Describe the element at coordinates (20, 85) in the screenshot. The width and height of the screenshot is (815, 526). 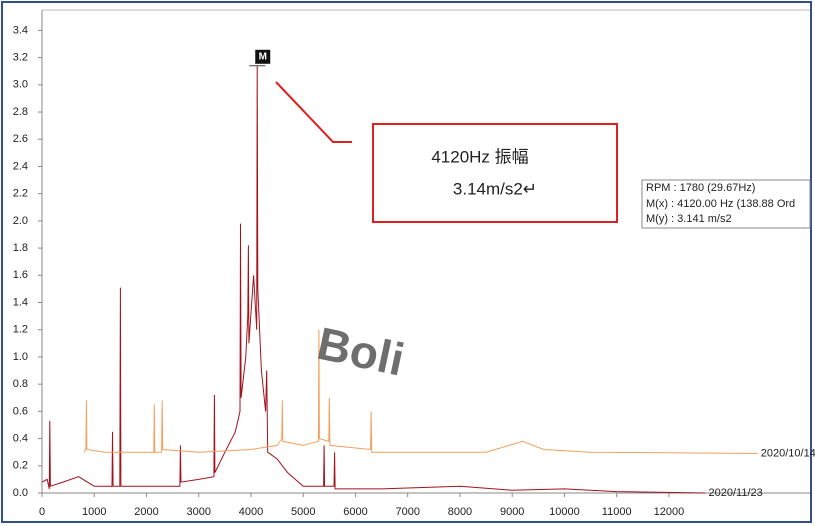
I see `y-tick-label: 3.0` at that location.